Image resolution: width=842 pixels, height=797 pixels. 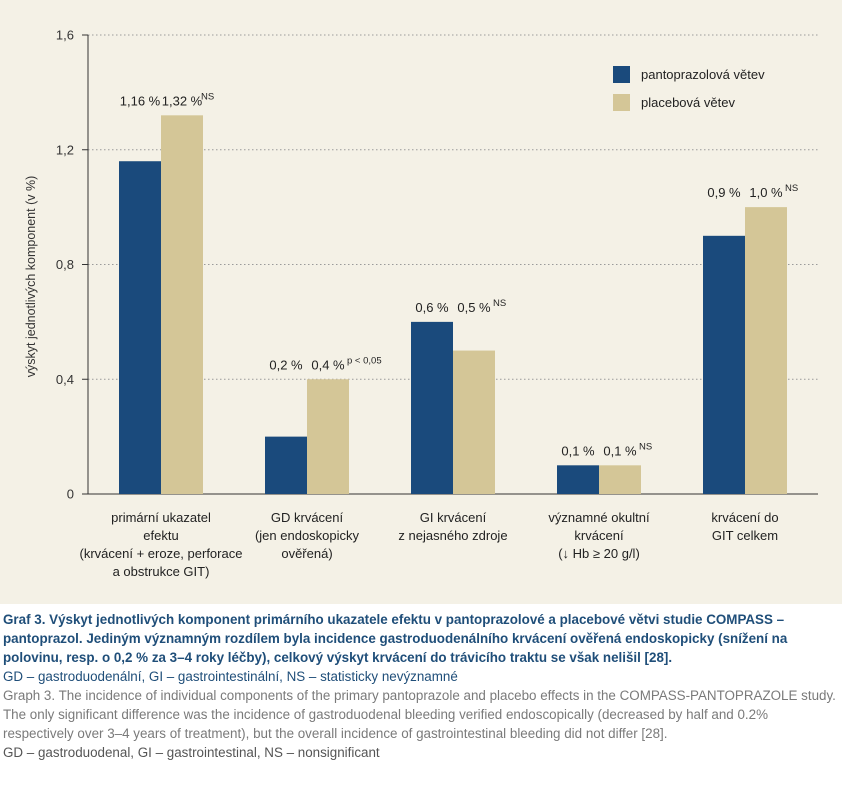 I want to click on data-label-placebo: 0,1 %, so click(x=620, y=450).